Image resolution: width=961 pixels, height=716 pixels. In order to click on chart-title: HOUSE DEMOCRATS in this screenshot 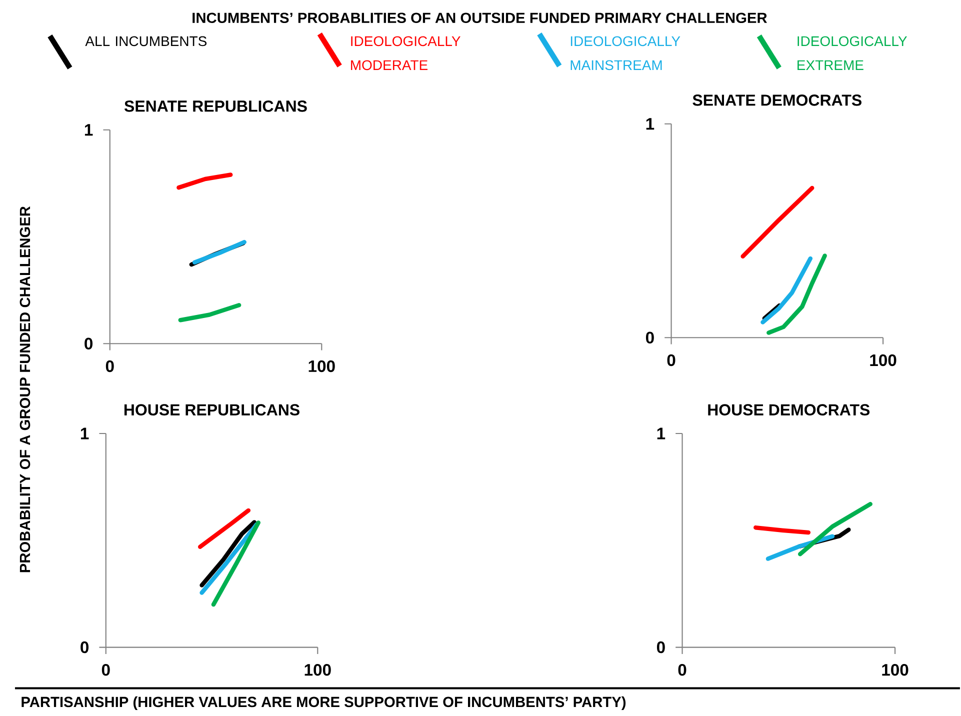, I will do `click(789, 410)`.